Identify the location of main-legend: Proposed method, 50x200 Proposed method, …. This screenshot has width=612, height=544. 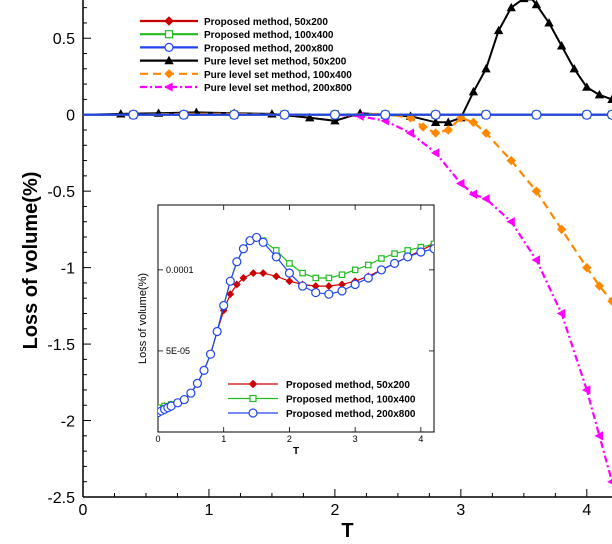
(246, 55).